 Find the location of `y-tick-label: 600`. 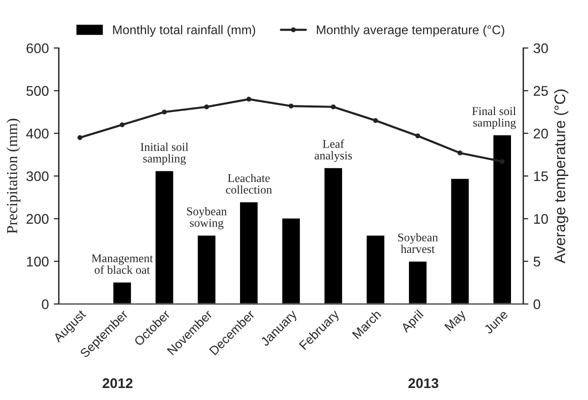

y-tick-label: 600 is located at coordinates (37, 48).